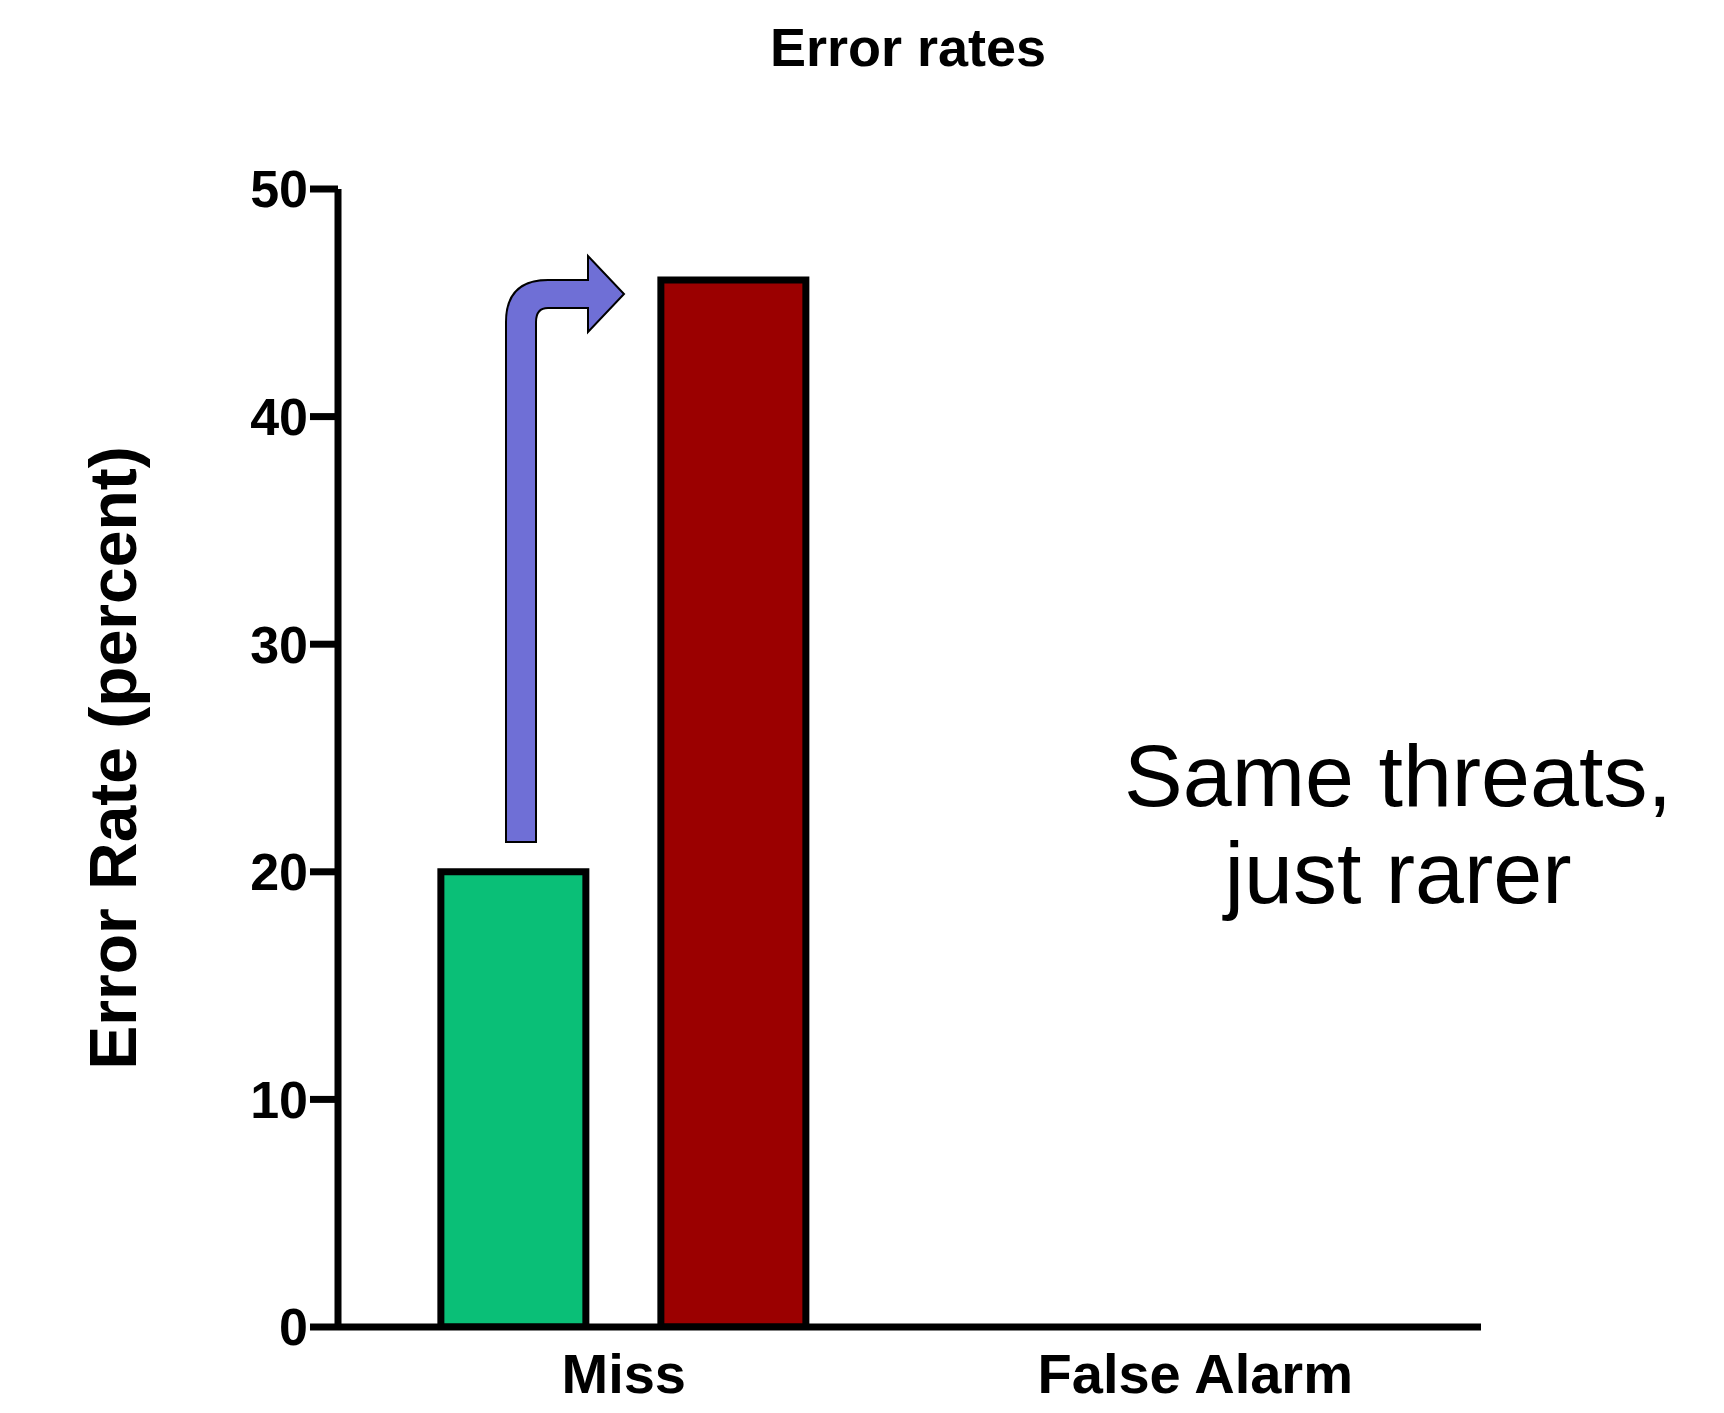  What do you see at coordinates (279, 872) in the screenshot?
I see `y-tick-label: 20` at bounding box center [279, 872].